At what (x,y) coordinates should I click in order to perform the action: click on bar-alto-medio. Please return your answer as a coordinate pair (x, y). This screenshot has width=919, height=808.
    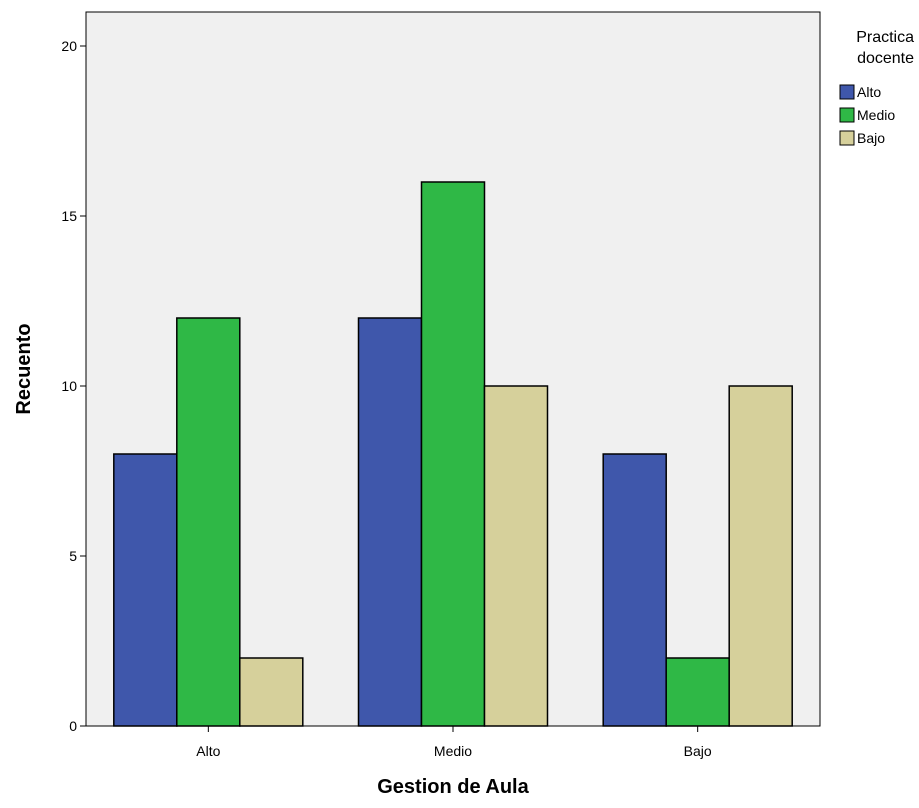
    Looking at the image, I should click on (208, 522).